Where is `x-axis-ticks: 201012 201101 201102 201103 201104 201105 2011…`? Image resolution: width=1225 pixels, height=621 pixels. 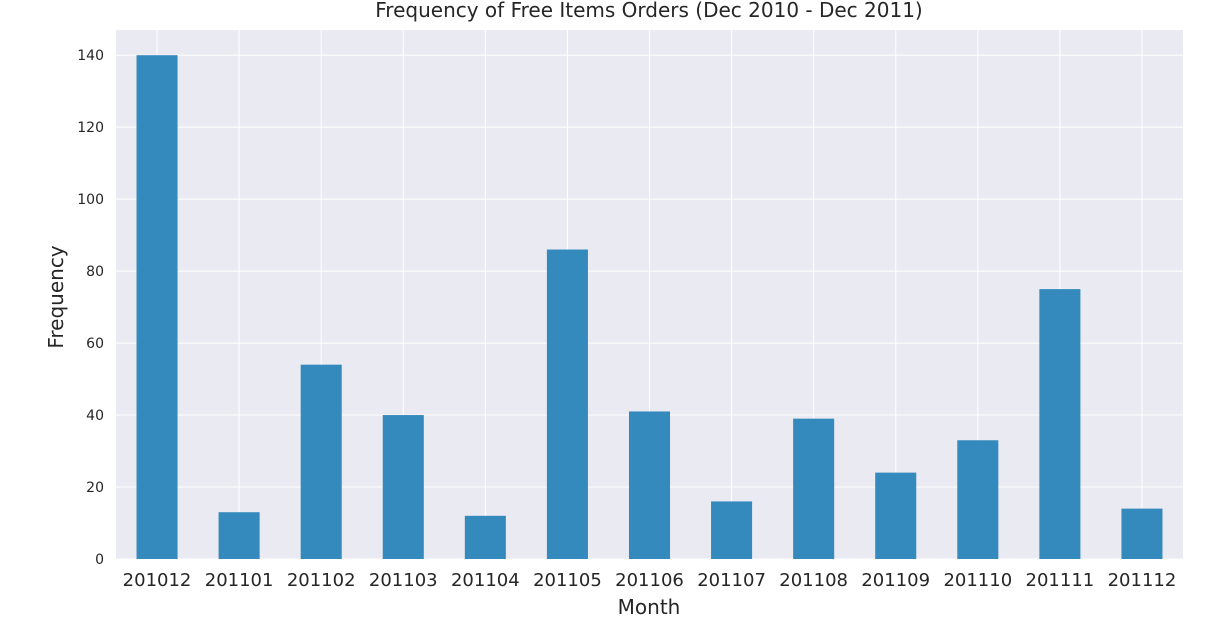
x-axis-ticks: 201012 201101 201102 201103 201104 201105 2011… is located at coordinates (650, 580).